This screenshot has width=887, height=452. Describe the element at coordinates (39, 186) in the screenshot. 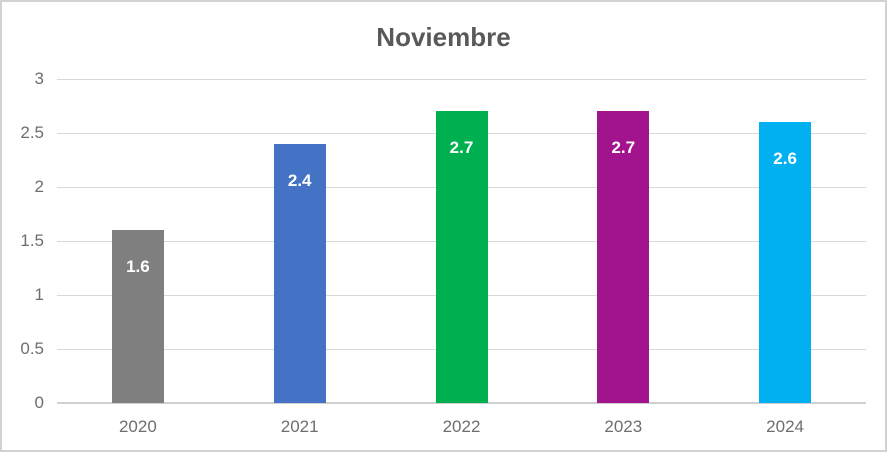

I see `y-tick-label: 2` at that location.